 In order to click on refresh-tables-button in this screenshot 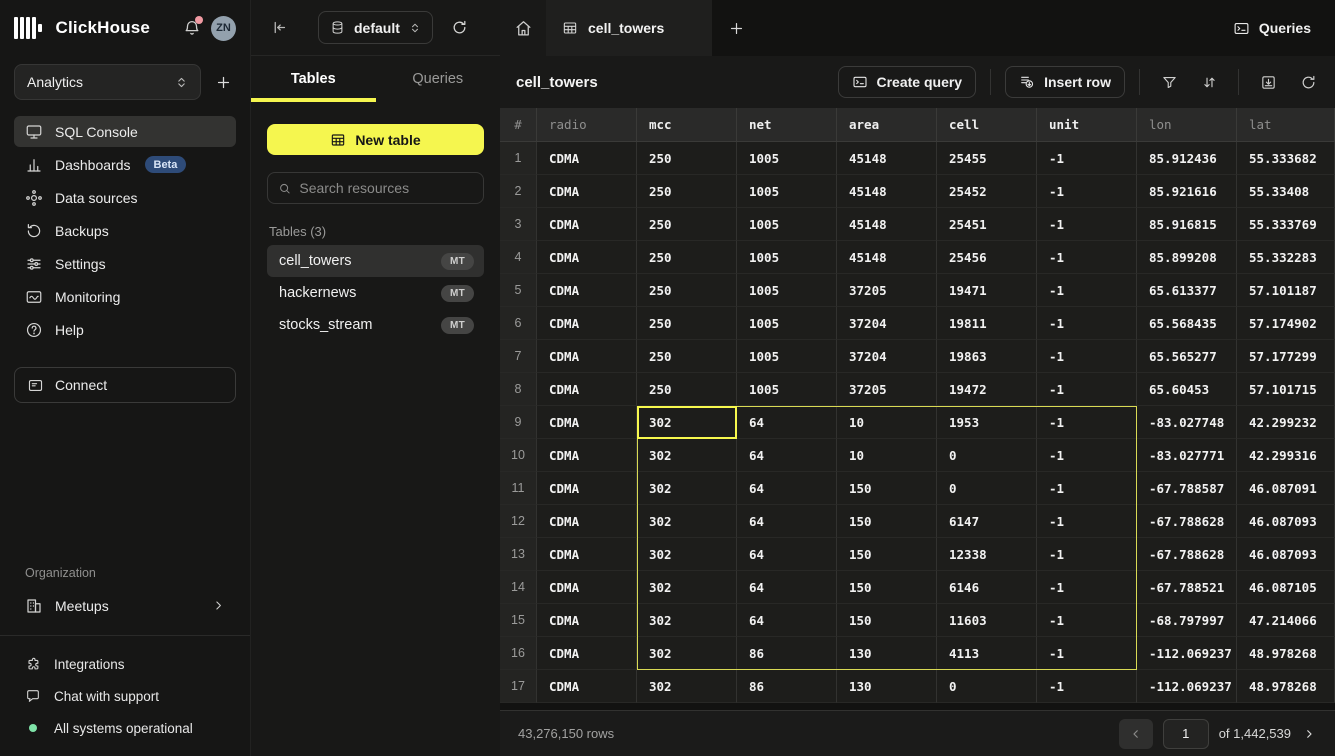, I will do `click(459, 27)`.